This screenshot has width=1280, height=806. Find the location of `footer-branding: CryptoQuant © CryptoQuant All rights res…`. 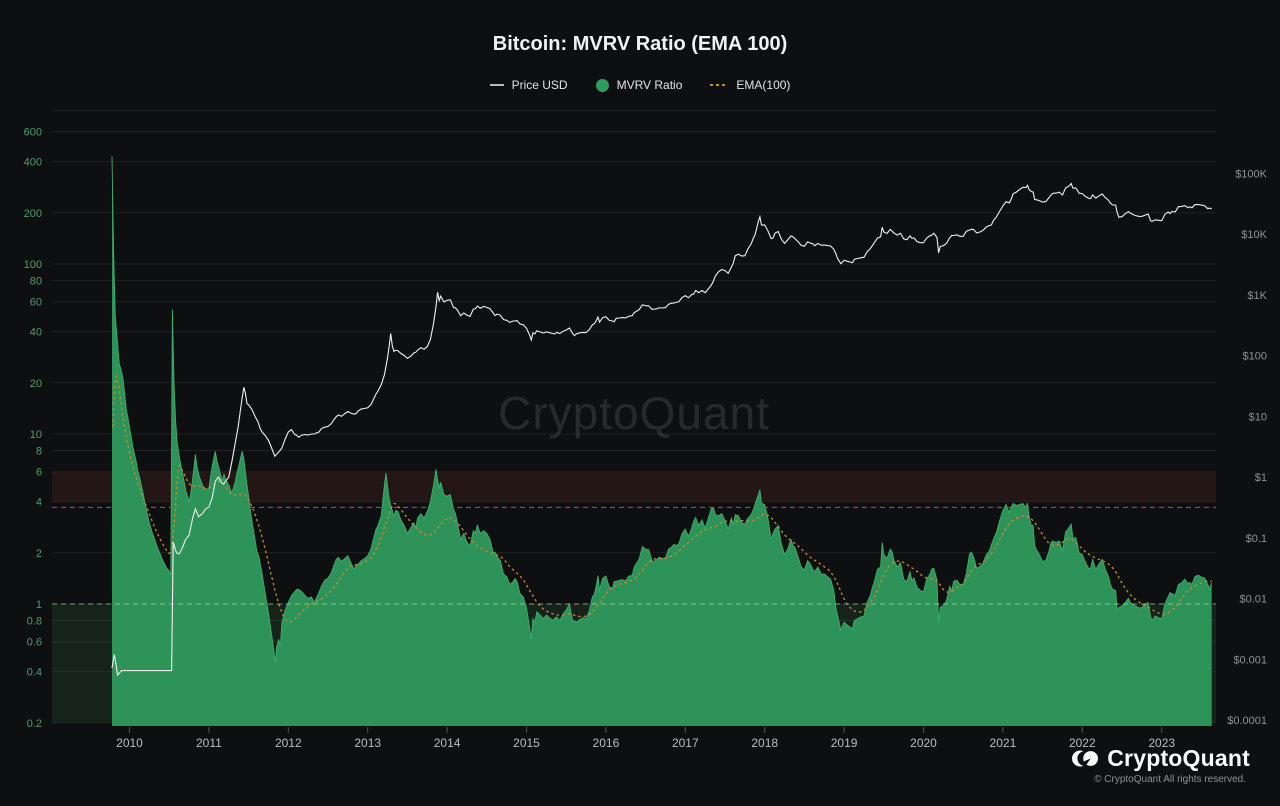

footer-branding: CryptoQuant © CryptoQuant All rights res… is located at coordinates (1160, 765).